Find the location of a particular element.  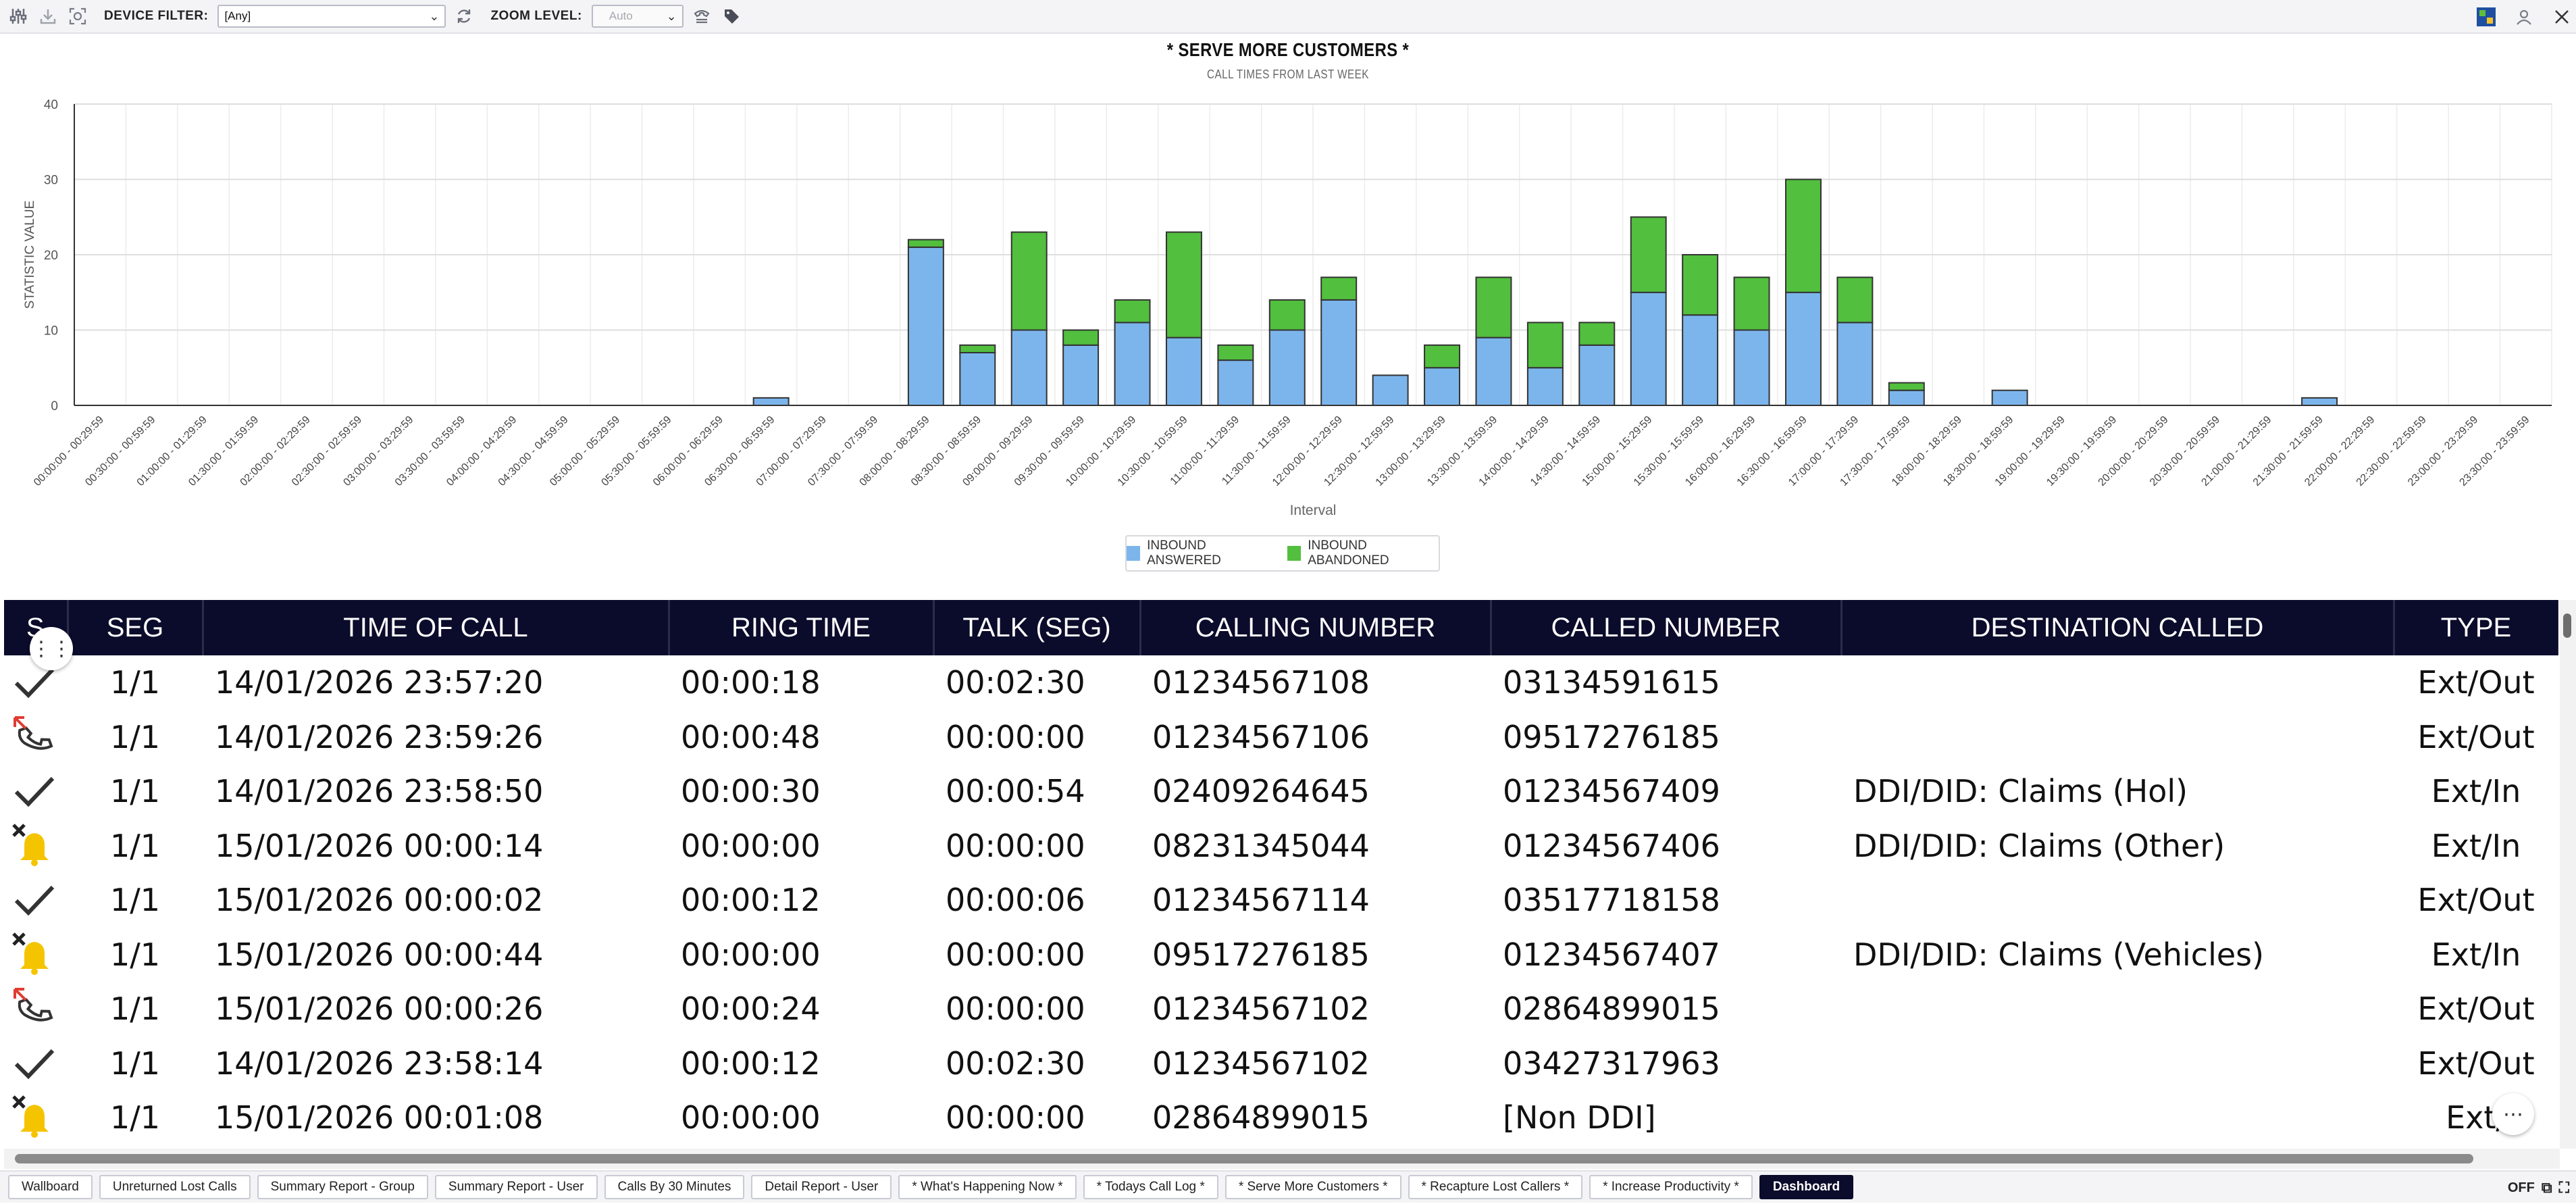

tab-serve-more-customers: * Serve More Customers * is located at coordinates (1313, 1187).